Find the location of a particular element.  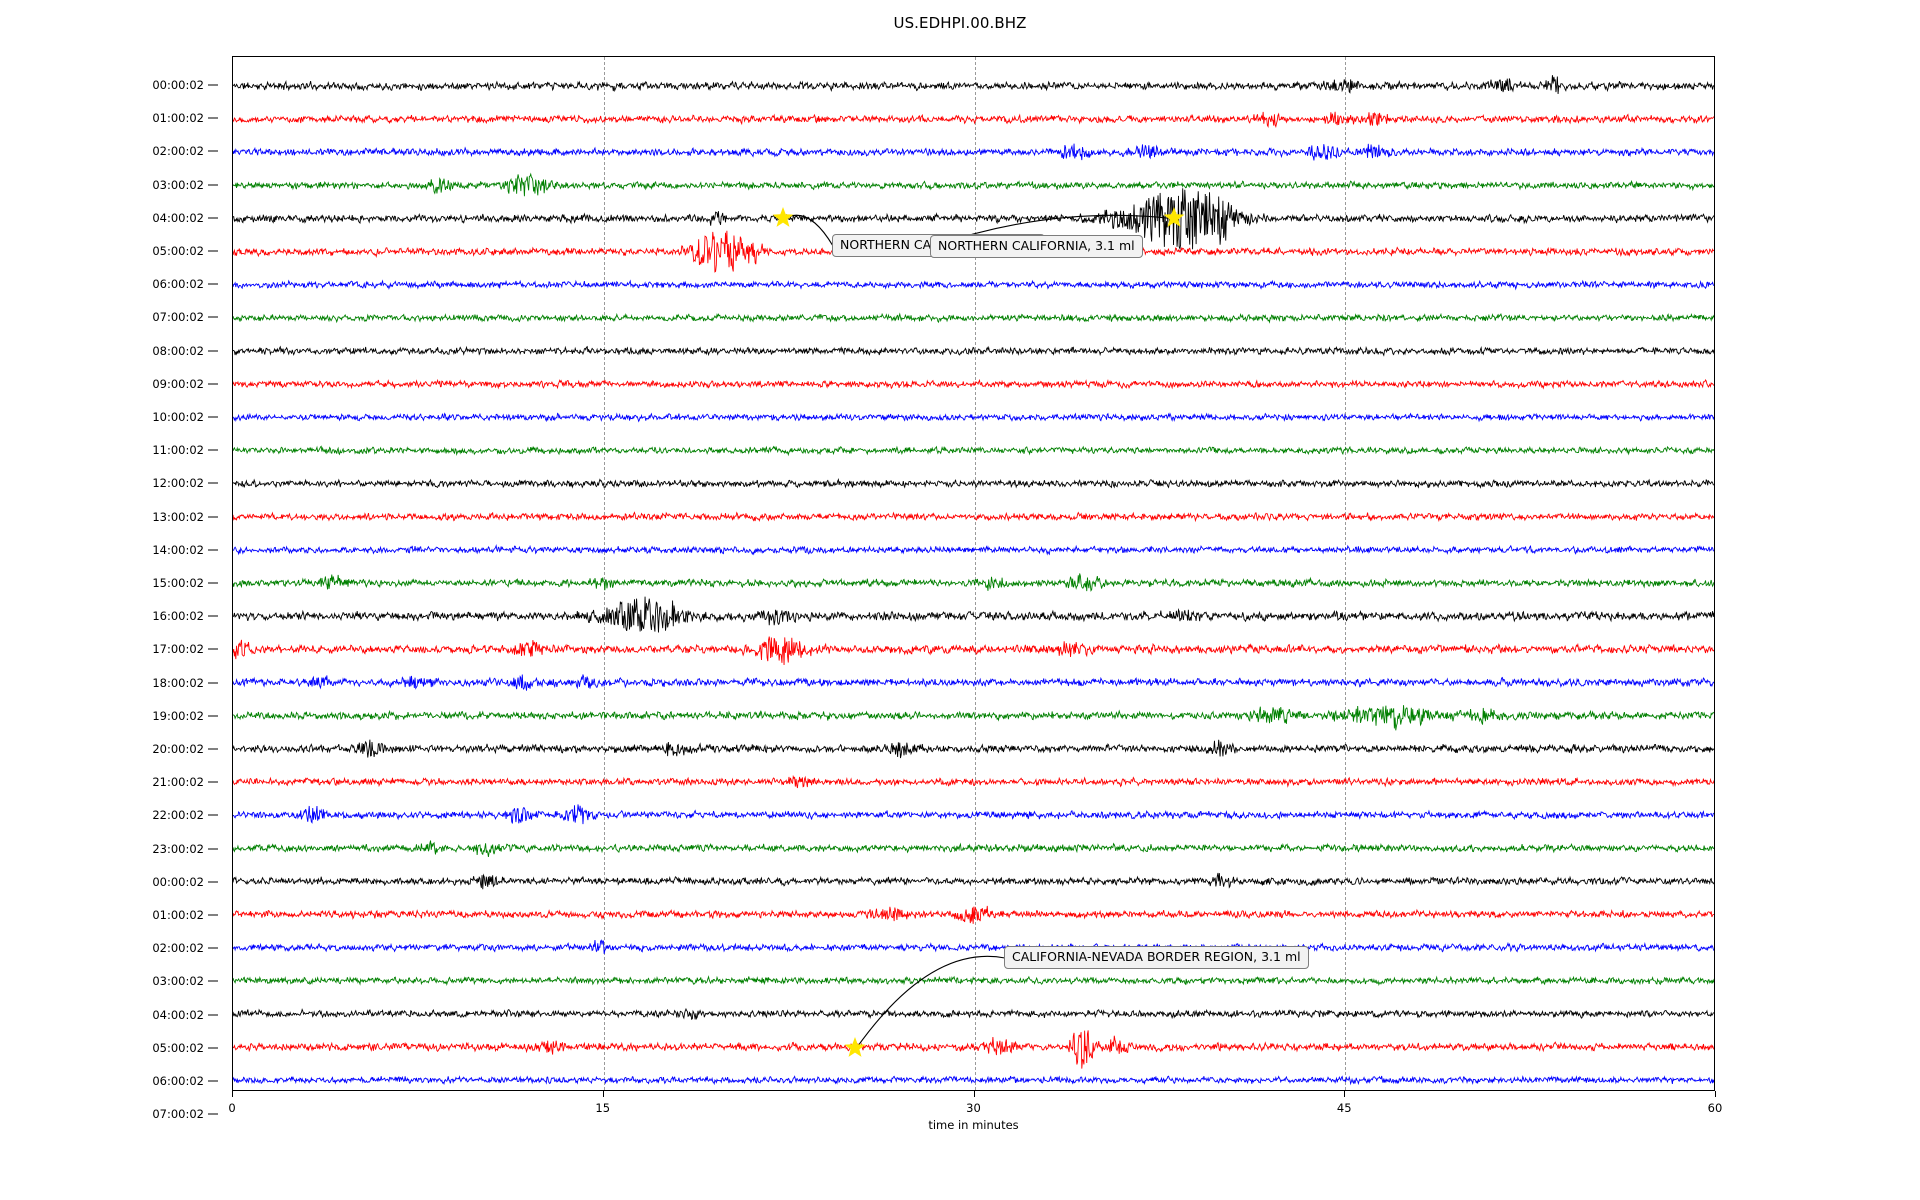

y-tick-label-1: 01:00:02 is located at coordinates (178, 118).